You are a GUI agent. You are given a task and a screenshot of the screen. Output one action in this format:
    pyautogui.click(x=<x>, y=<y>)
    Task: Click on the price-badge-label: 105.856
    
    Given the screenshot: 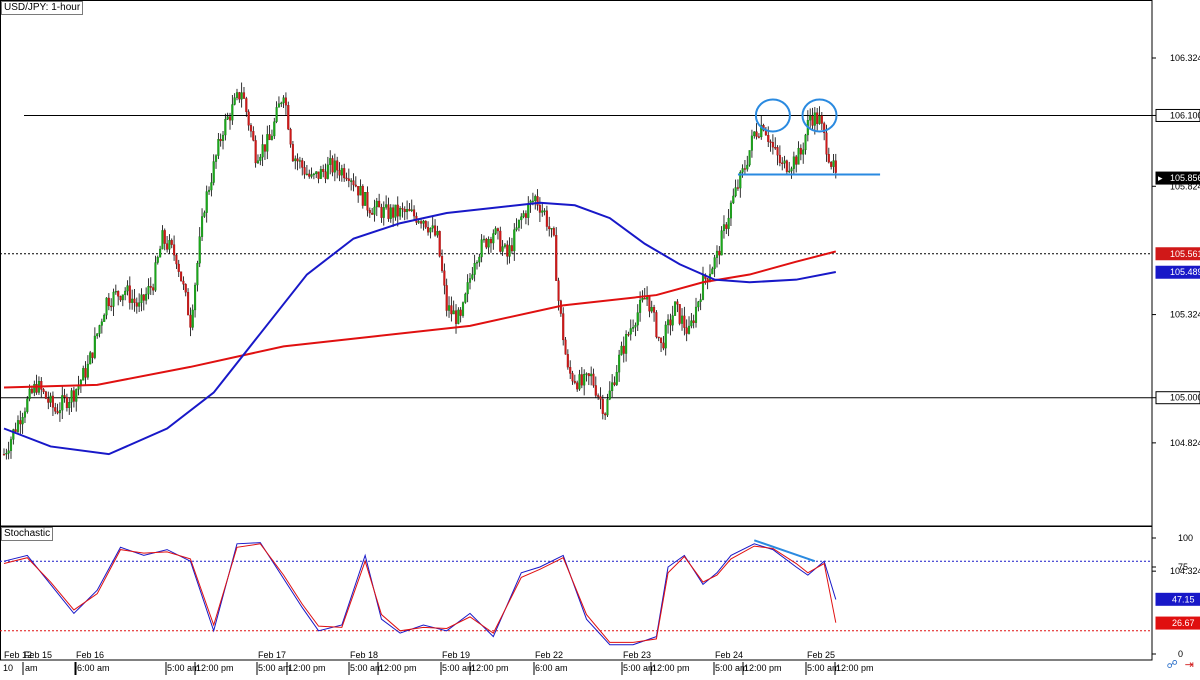 What is the action you would take?
    pyautogui.click(x=1185, y=178)
    